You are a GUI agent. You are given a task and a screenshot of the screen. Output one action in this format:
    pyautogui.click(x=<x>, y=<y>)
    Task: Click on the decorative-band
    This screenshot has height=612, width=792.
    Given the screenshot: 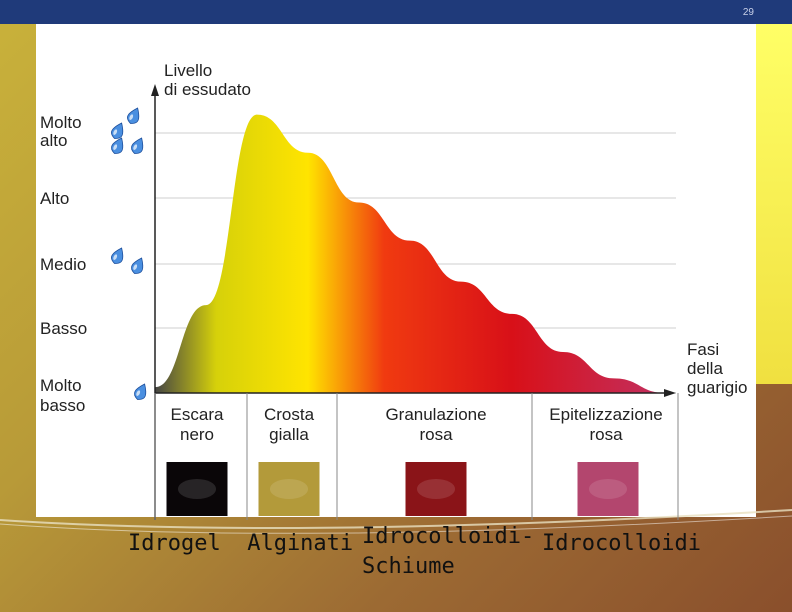 What is the action you would take?
    pyautogui.click(x=772, y=204)
    